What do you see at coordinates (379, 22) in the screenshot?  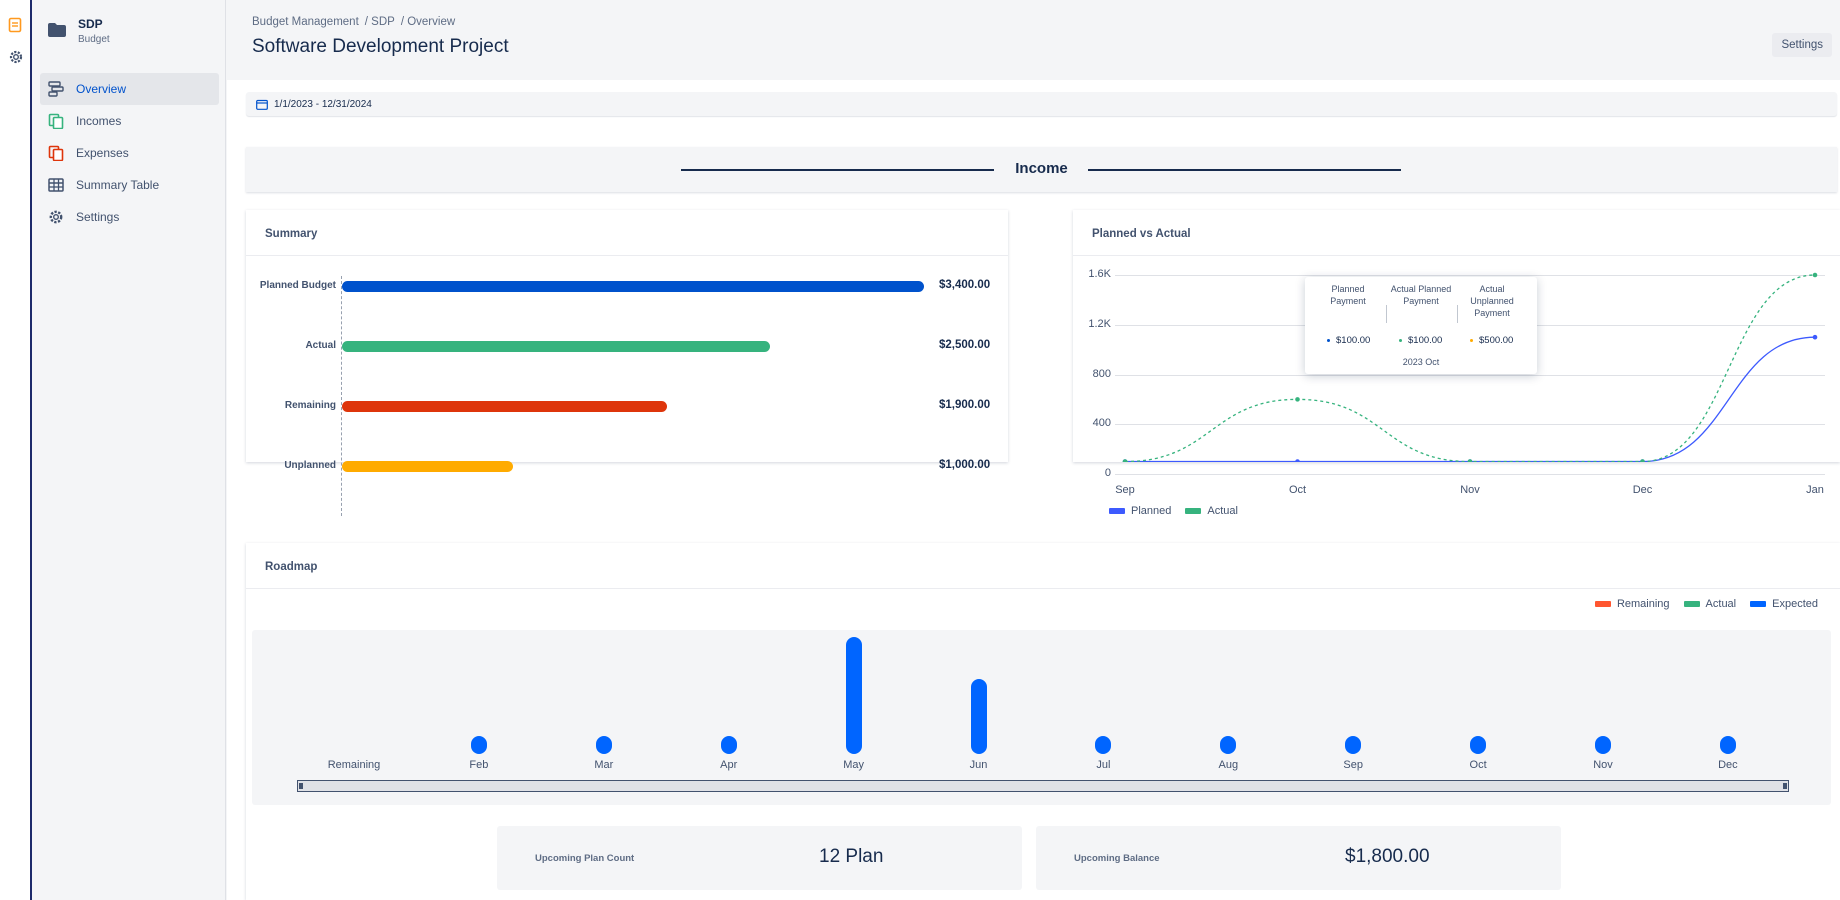 I see `breadcrumb-sdp: / SDP` at bounding box center [379, 22].